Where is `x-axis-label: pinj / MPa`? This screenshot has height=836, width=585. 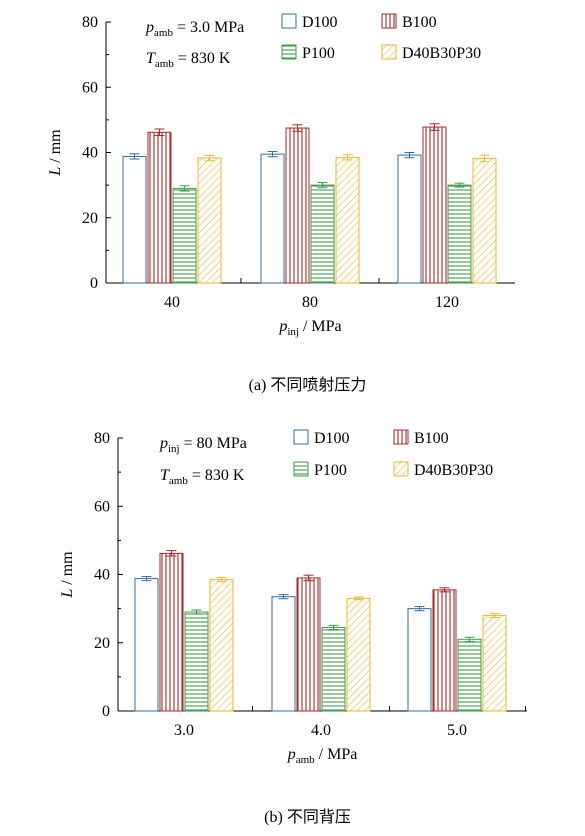 x-axis-label: pinj / MPa is located at coordinates (309, 328).